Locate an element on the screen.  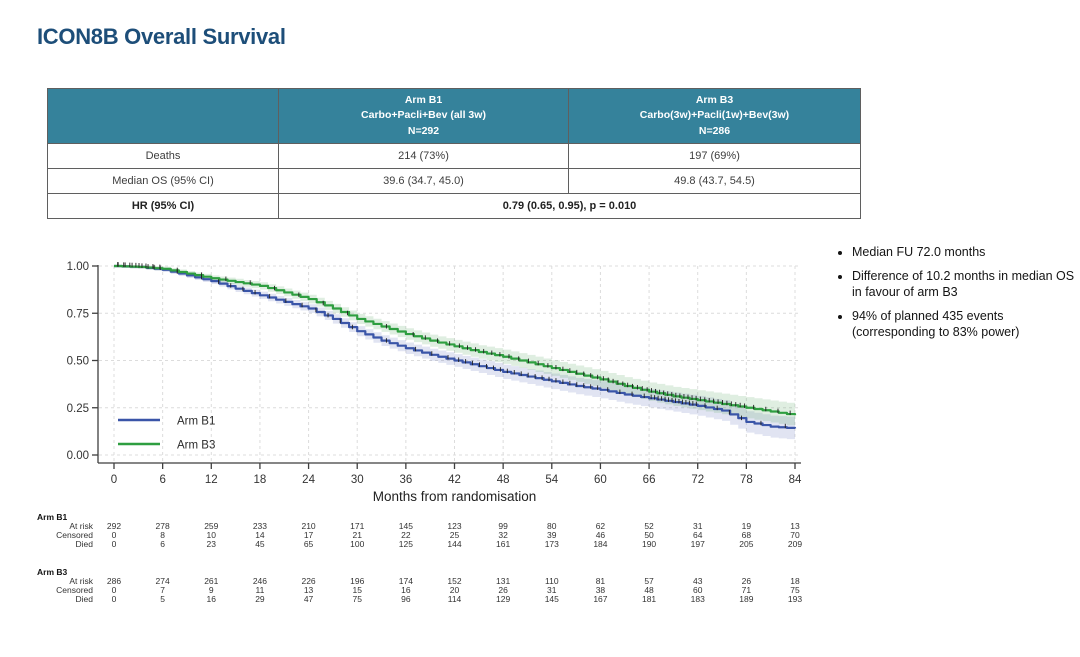
risk-value: 18 is located at coordinates (795, 581).